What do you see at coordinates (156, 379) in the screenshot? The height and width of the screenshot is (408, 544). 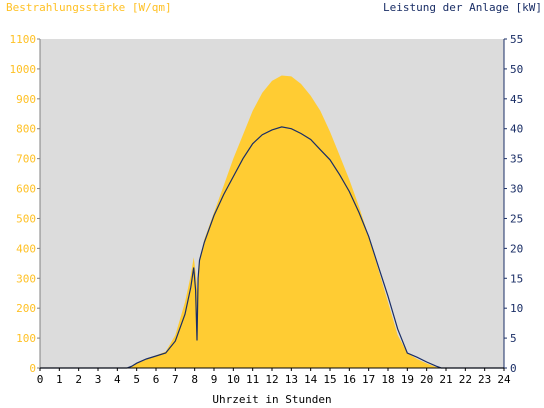 I see `x-tick-label: 6` at bounding box center [156, 379].